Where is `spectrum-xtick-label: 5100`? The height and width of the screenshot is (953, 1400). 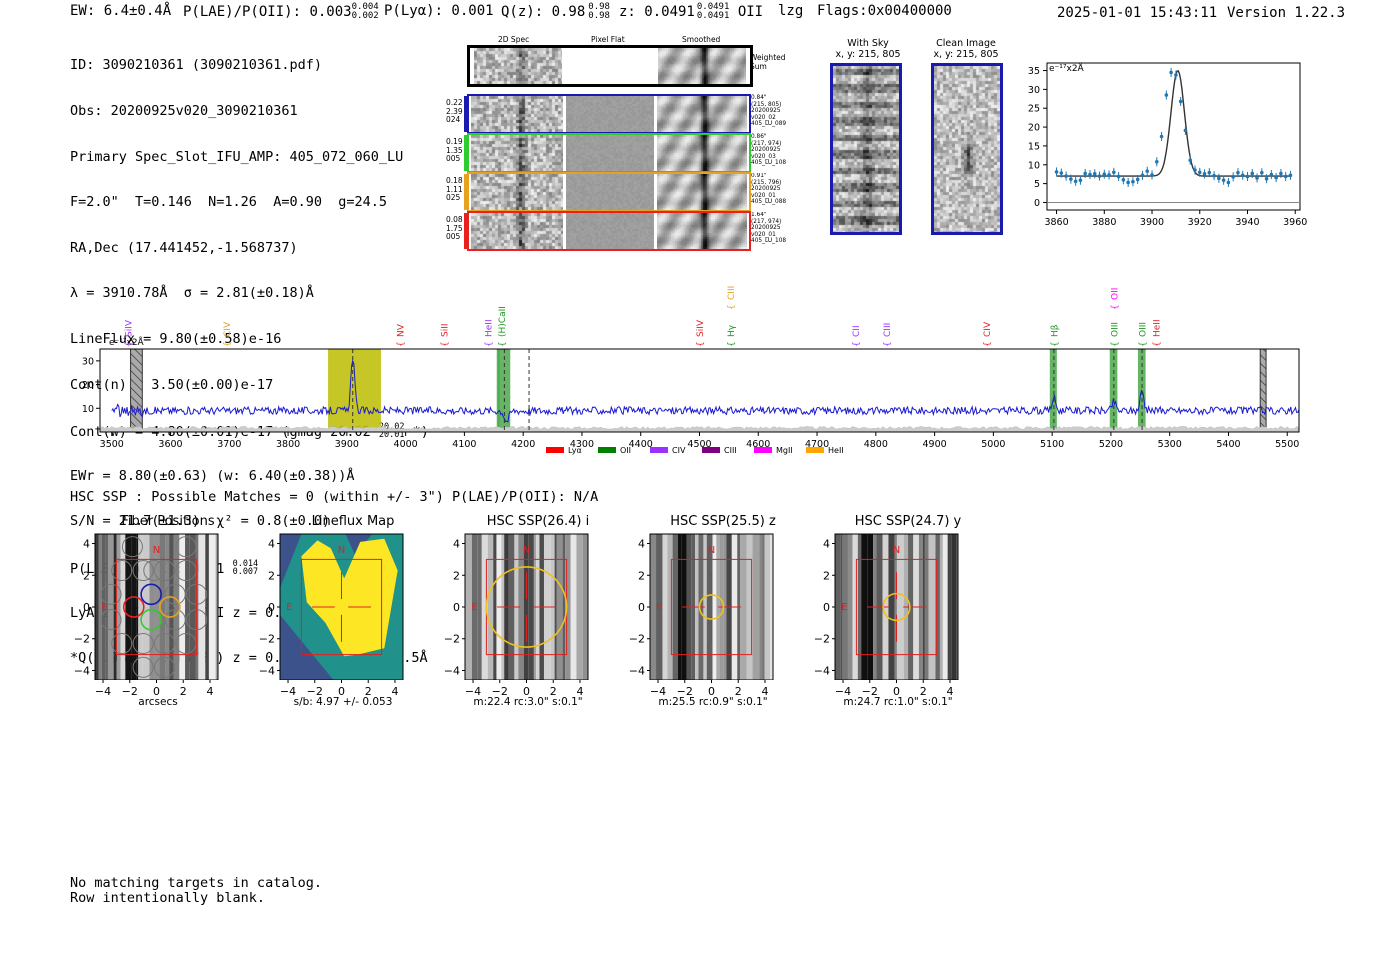
spectrum-xtick-label: 5100 is located at coordinates (1052, 444).